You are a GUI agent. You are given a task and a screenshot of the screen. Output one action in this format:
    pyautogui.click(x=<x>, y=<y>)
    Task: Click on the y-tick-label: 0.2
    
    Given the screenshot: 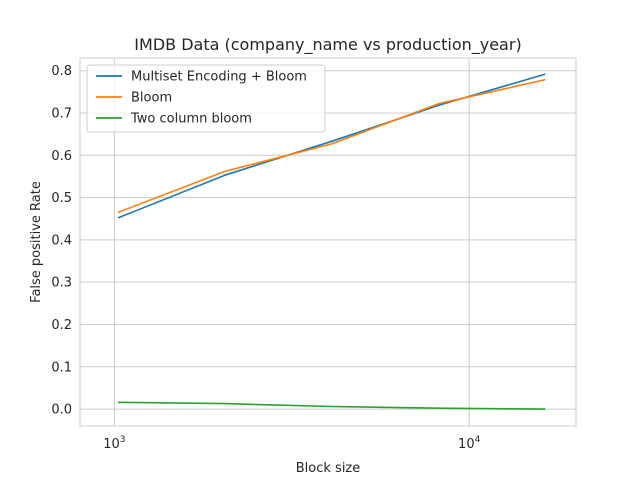 What is the action you would take?
    pyautogui.click(x=61, y=325)
    